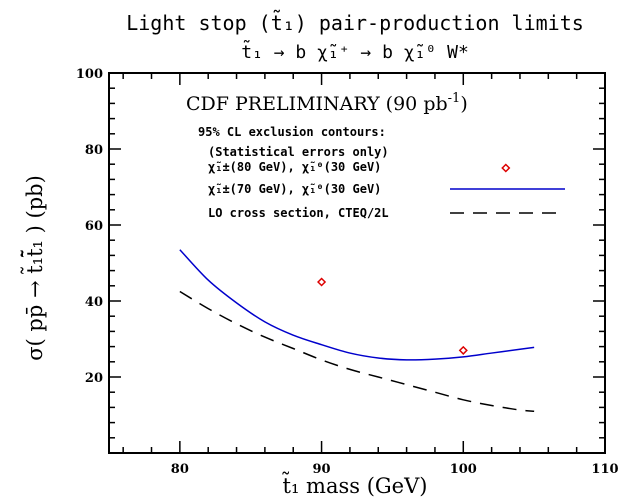 This screenshot has width=633, height=498. What do you see at coordinates (463, 469) in the screenshot?
I see `x-tick-label: 100` at bounding box center [463, 469].